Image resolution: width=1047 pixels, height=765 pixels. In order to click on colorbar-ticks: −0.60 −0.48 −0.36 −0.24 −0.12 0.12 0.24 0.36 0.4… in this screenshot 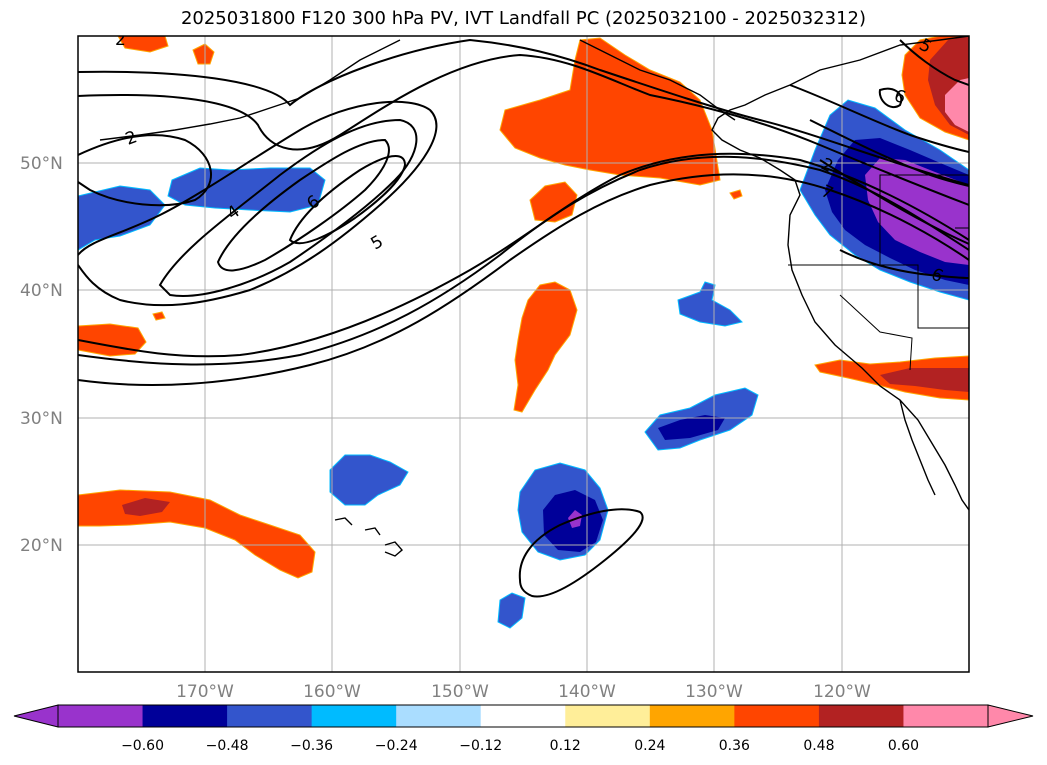, I will do `click(520, 746)`.